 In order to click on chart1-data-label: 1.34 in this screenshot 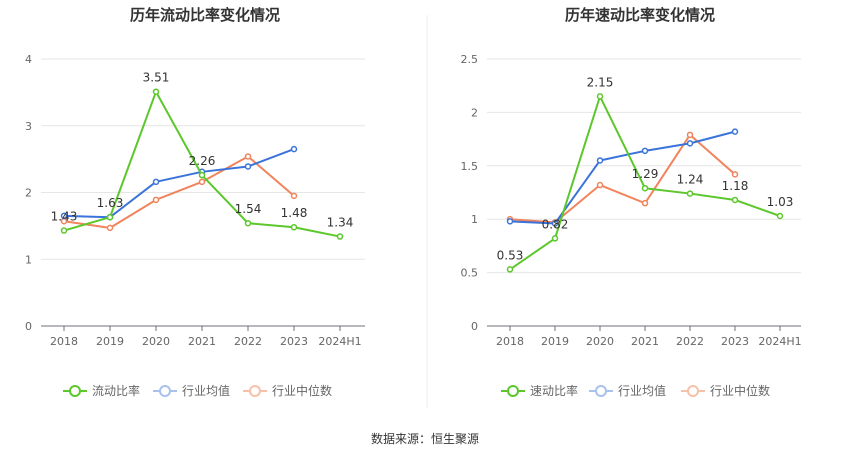, I will do `click(340, 223)`.